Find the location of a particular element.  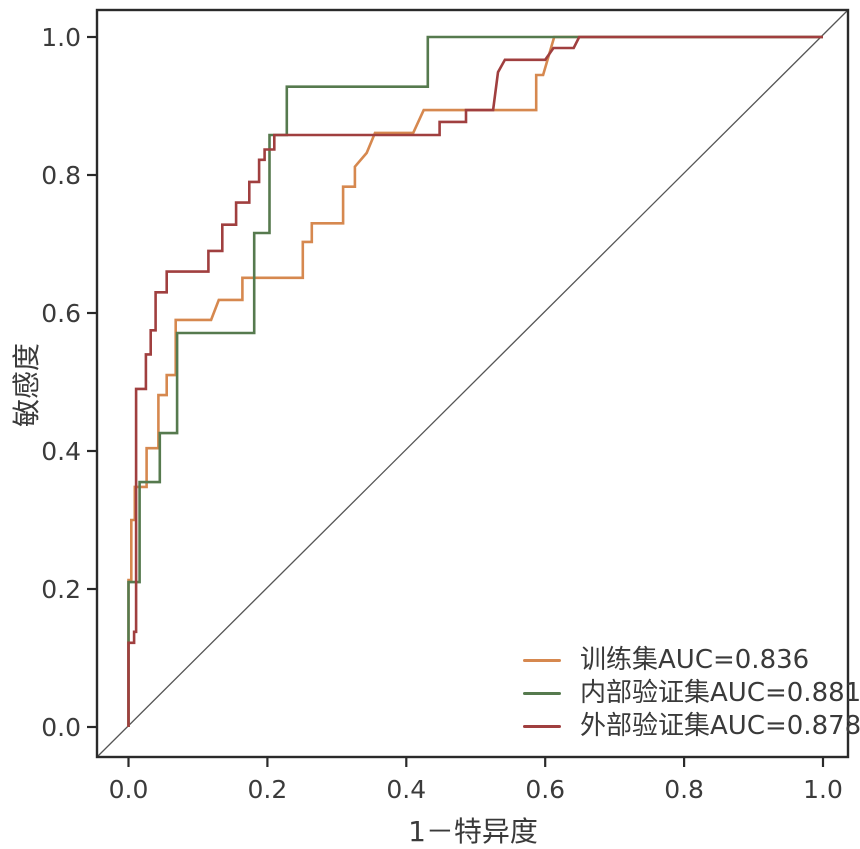

y-tick-label: 0.0 is located at coordinates (61, 727).